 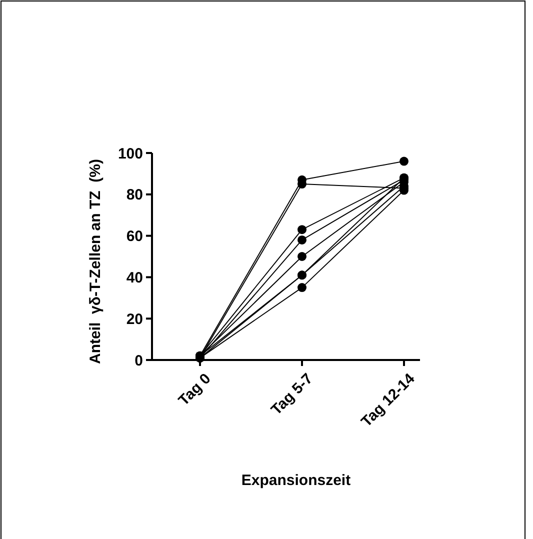 I want to click on x-tick-label: Tag 0, so click(x=194, y=390).